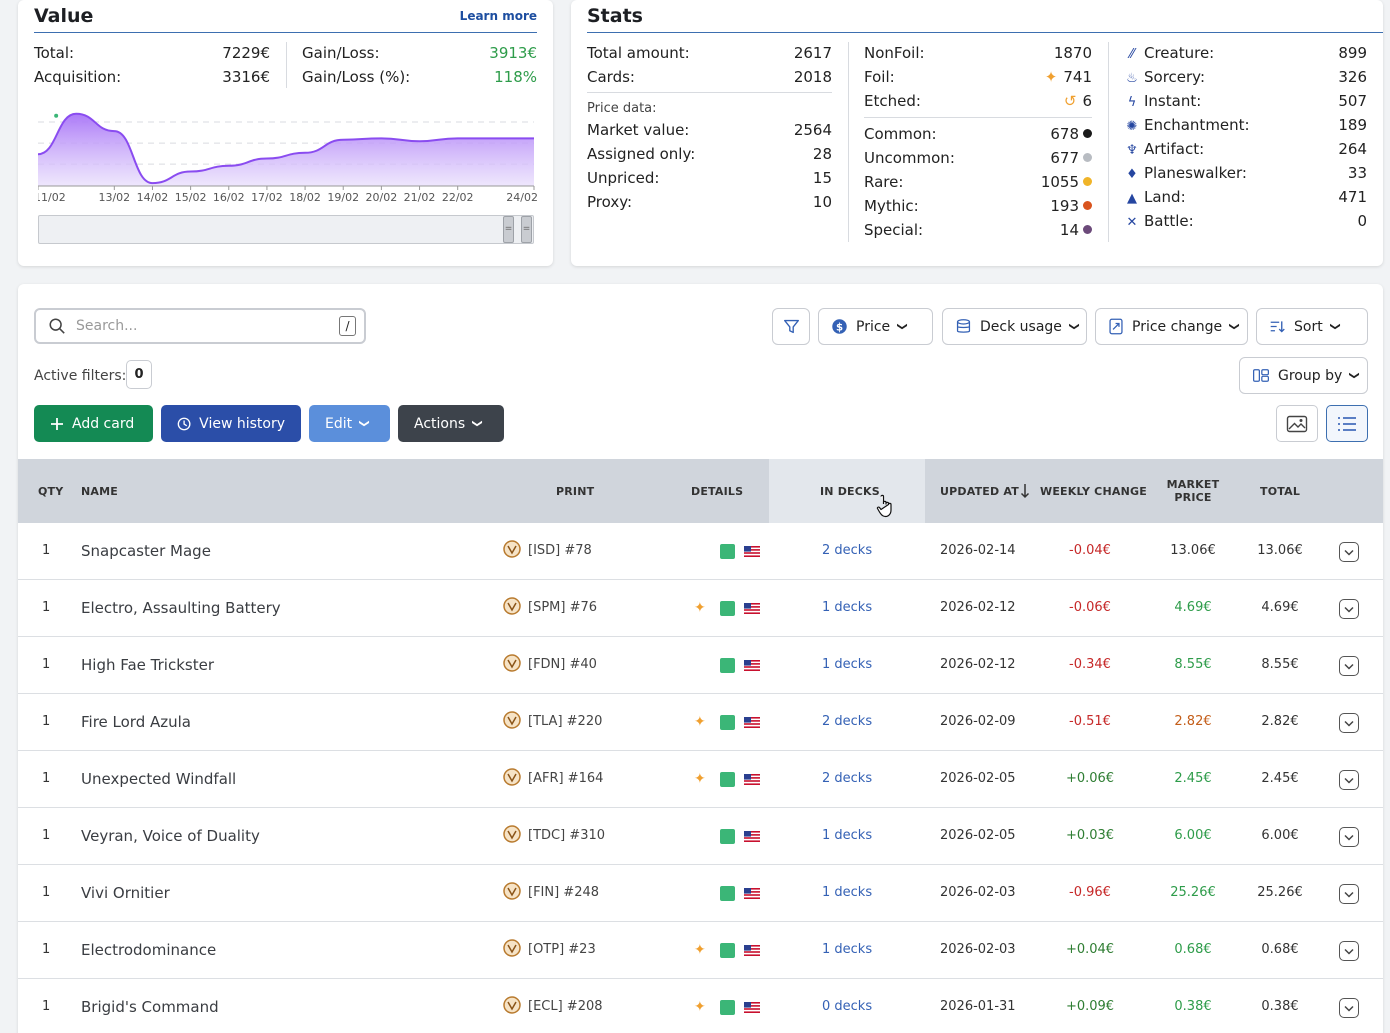 This screenshot has height=1033, width=1390. What do you see at coordinates (875, 326) in the screenshot?
I see `price-dropdown: $ Price ❯` at bounding box center [875, 326].